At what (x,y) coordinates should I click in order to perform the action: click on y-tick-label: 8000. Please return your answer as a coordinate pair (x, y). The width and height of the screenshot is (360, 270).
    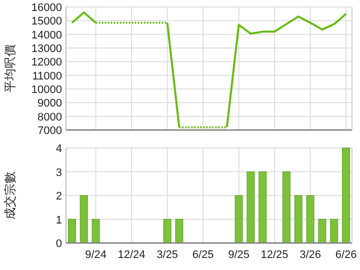
    Looking at the image, I should click on (50, 117).